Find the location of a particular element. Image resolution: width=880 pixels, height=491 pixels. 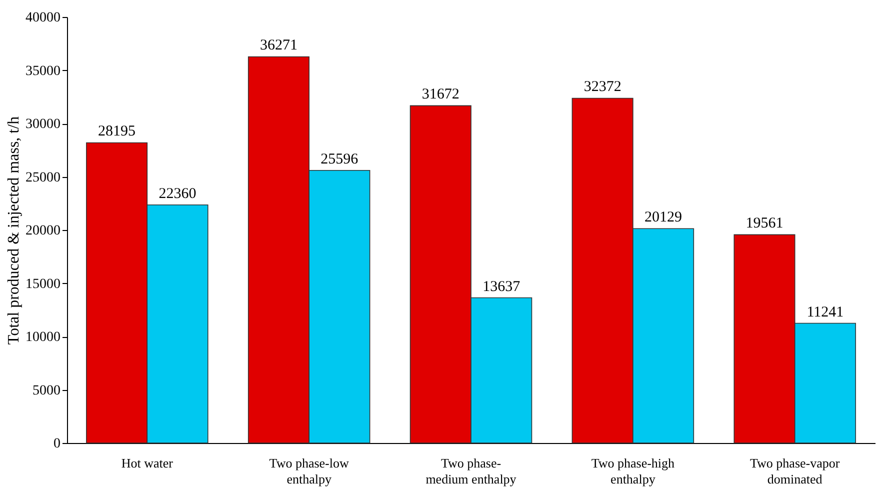

y-tick-label: 5000 is located at coordinates (46, 390).